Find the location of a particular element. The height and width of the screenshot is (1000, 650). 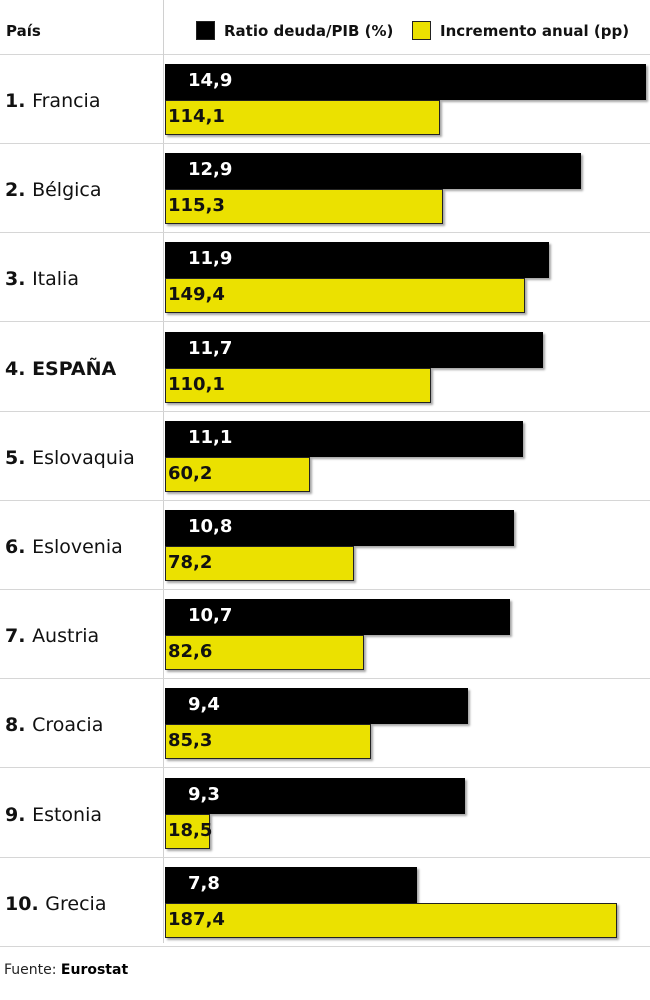

chart-row: 4. ESPAÑA 11,7 110,1 is located at coordinates (325, 367).